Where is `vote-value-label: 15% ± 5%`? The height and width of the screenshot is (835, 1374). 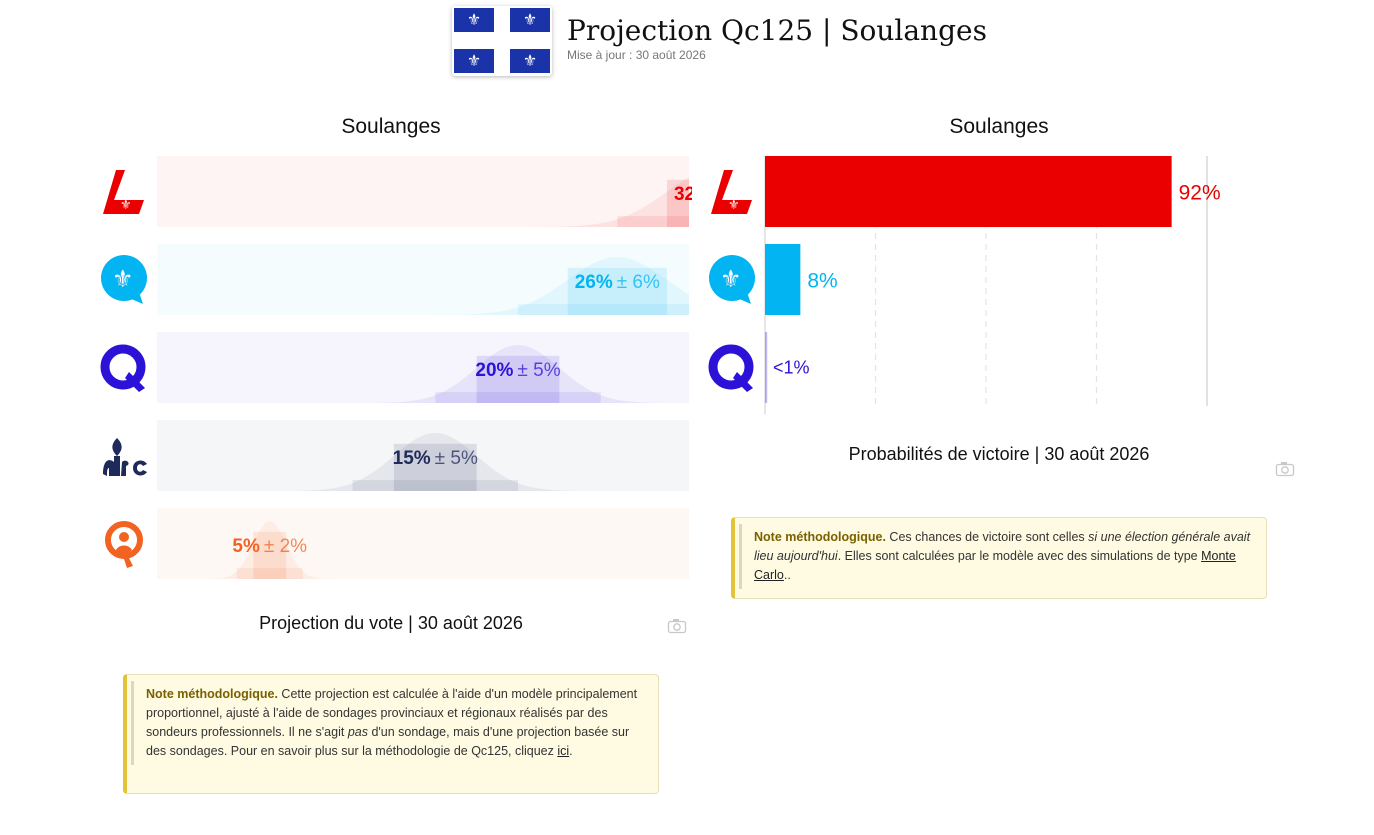 vote-value-label: 15% ± 5% is located at coordinates (435, 458).